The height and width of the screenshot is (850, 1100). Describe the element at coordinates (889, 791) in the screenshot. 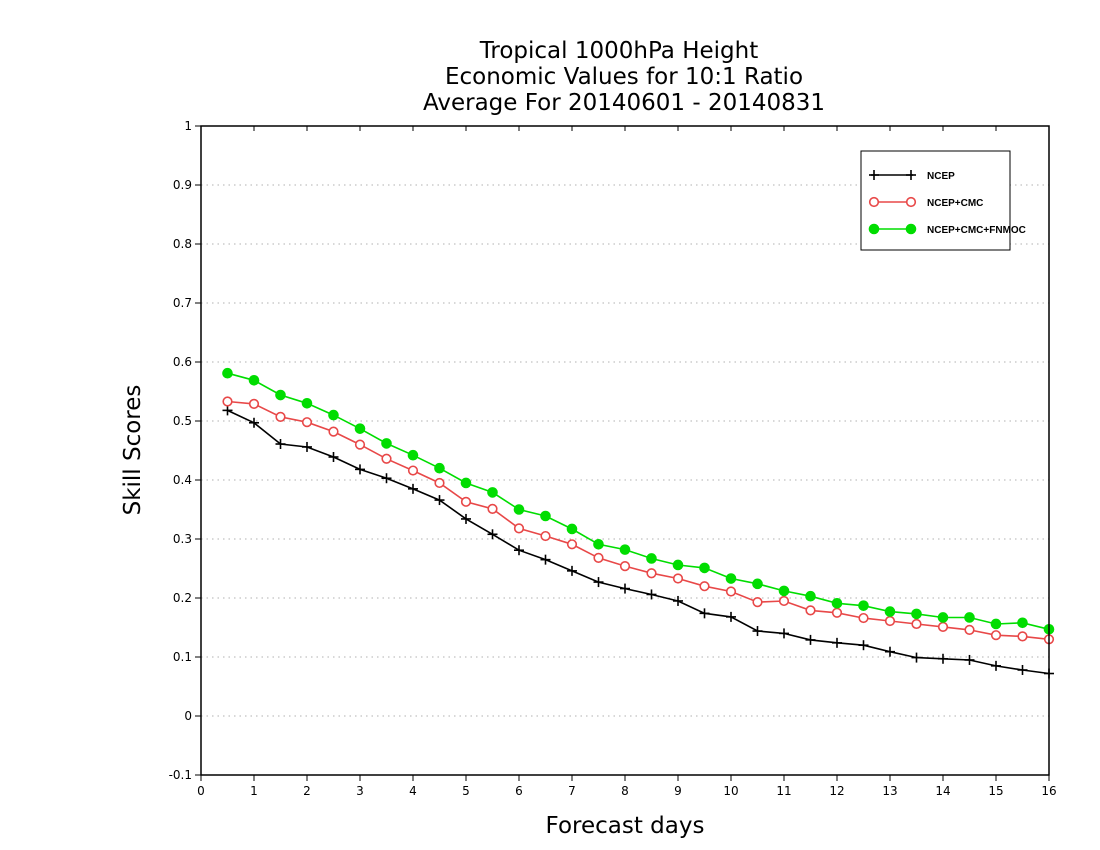

I see `x-tick-label: 13` at that location.